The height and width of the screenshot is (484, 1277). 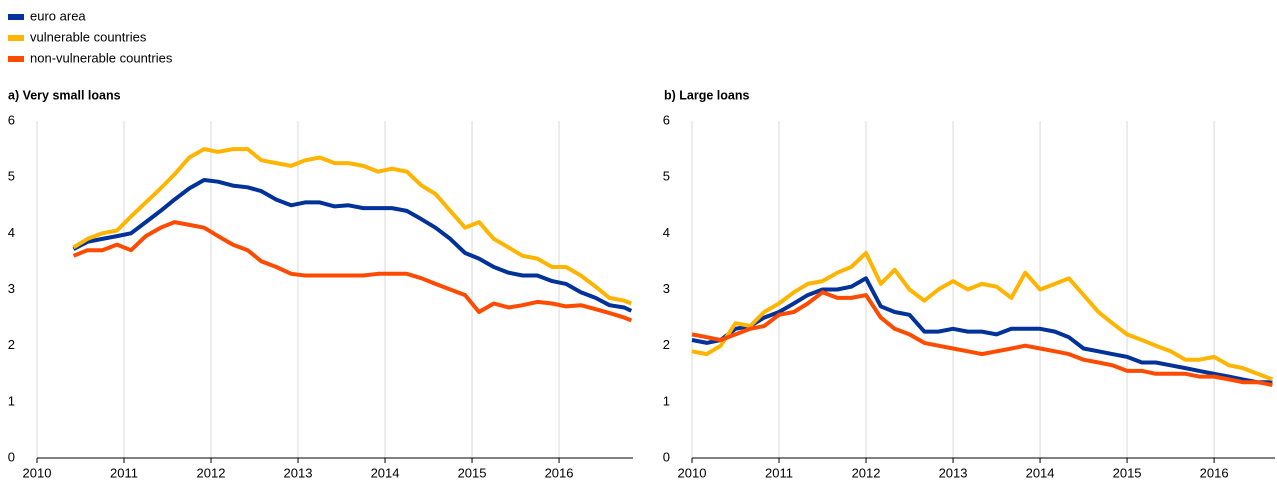 I want to click on legend-label: euro area, so click(x=58, y=15).